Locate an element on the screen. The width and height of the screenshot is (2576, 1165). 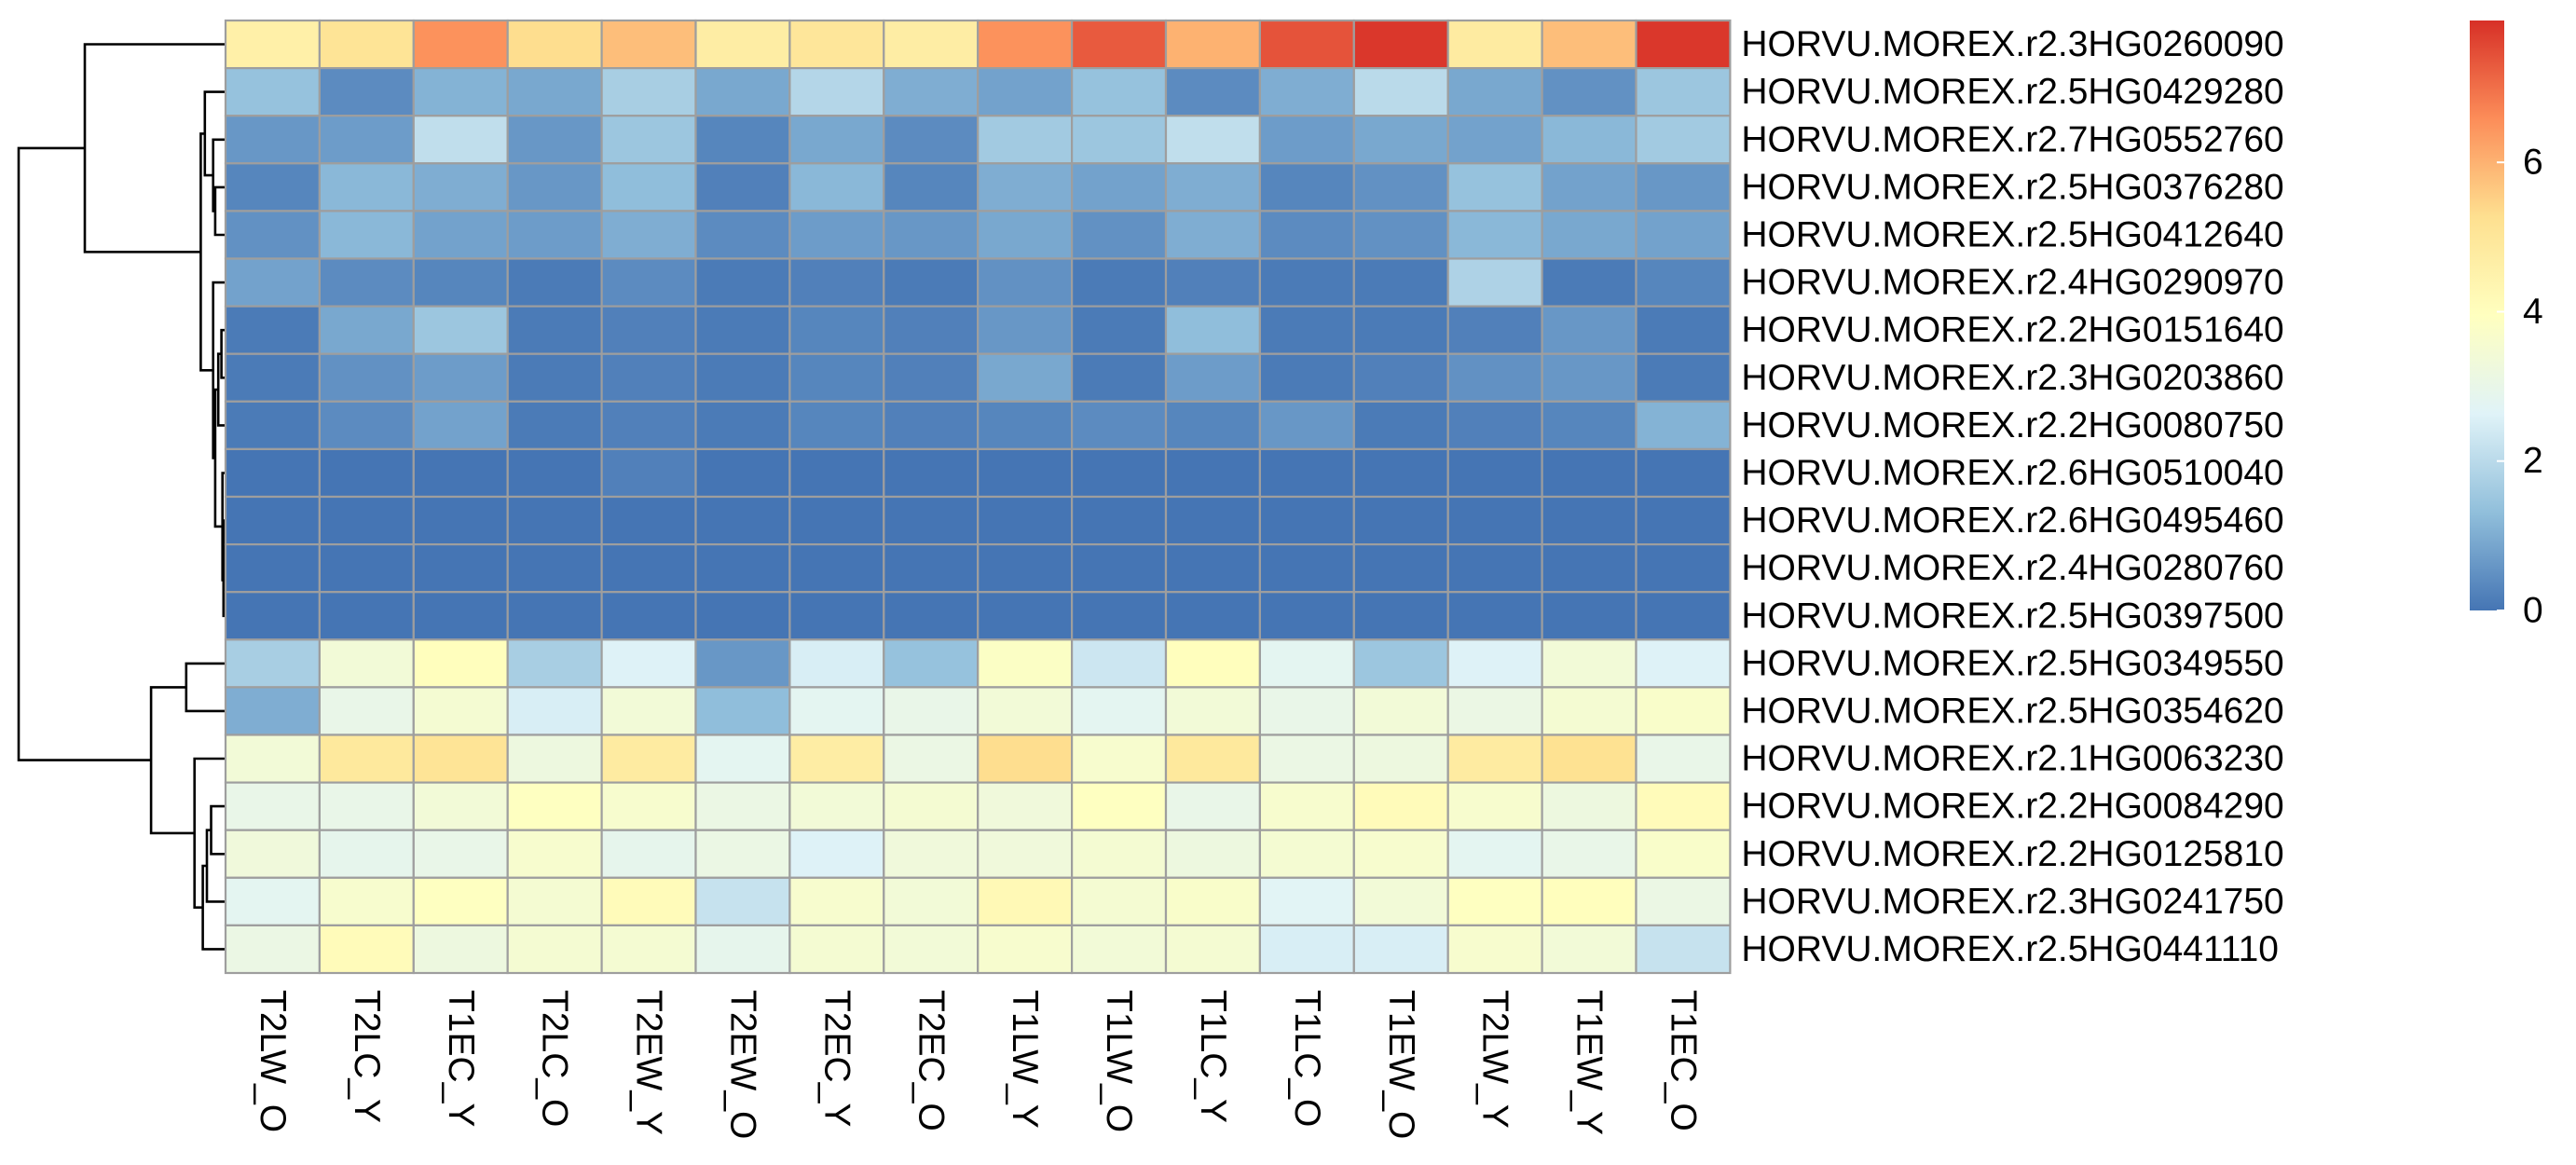
column-label: T1EC_O is located at coordinates (1684, 1060).